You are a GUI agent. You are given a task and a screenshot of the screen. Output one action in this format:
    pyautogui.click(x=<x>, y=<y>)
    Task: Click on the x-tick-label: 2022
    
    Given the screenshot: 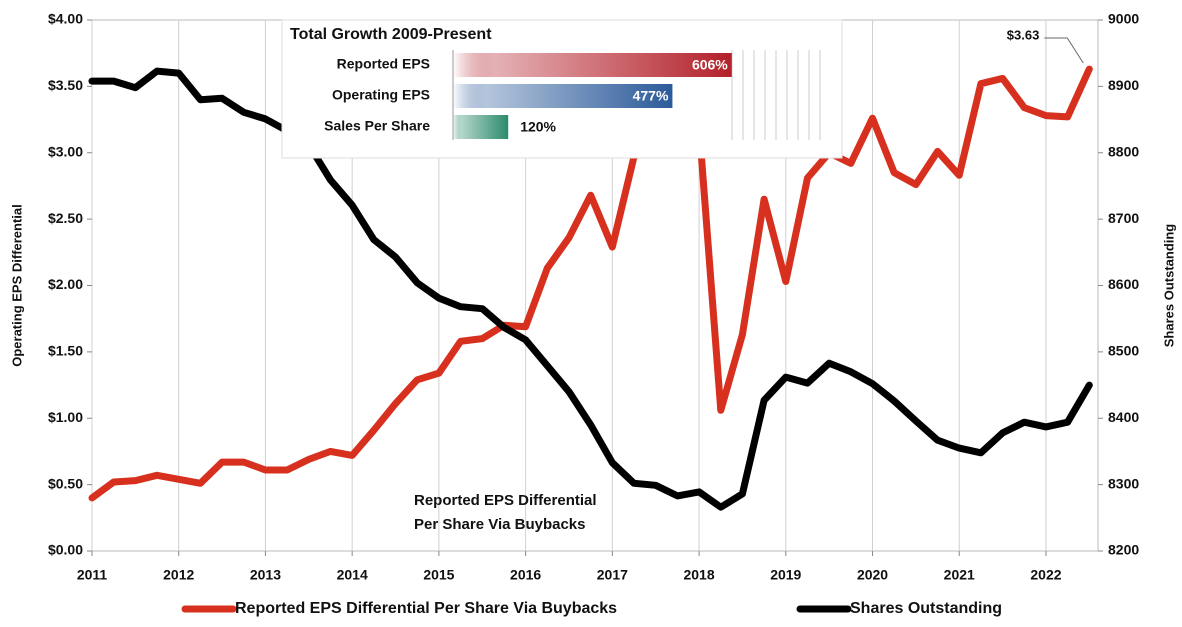 What is the action you would take?
    pyautogui.click(x=1045, y=575)
    